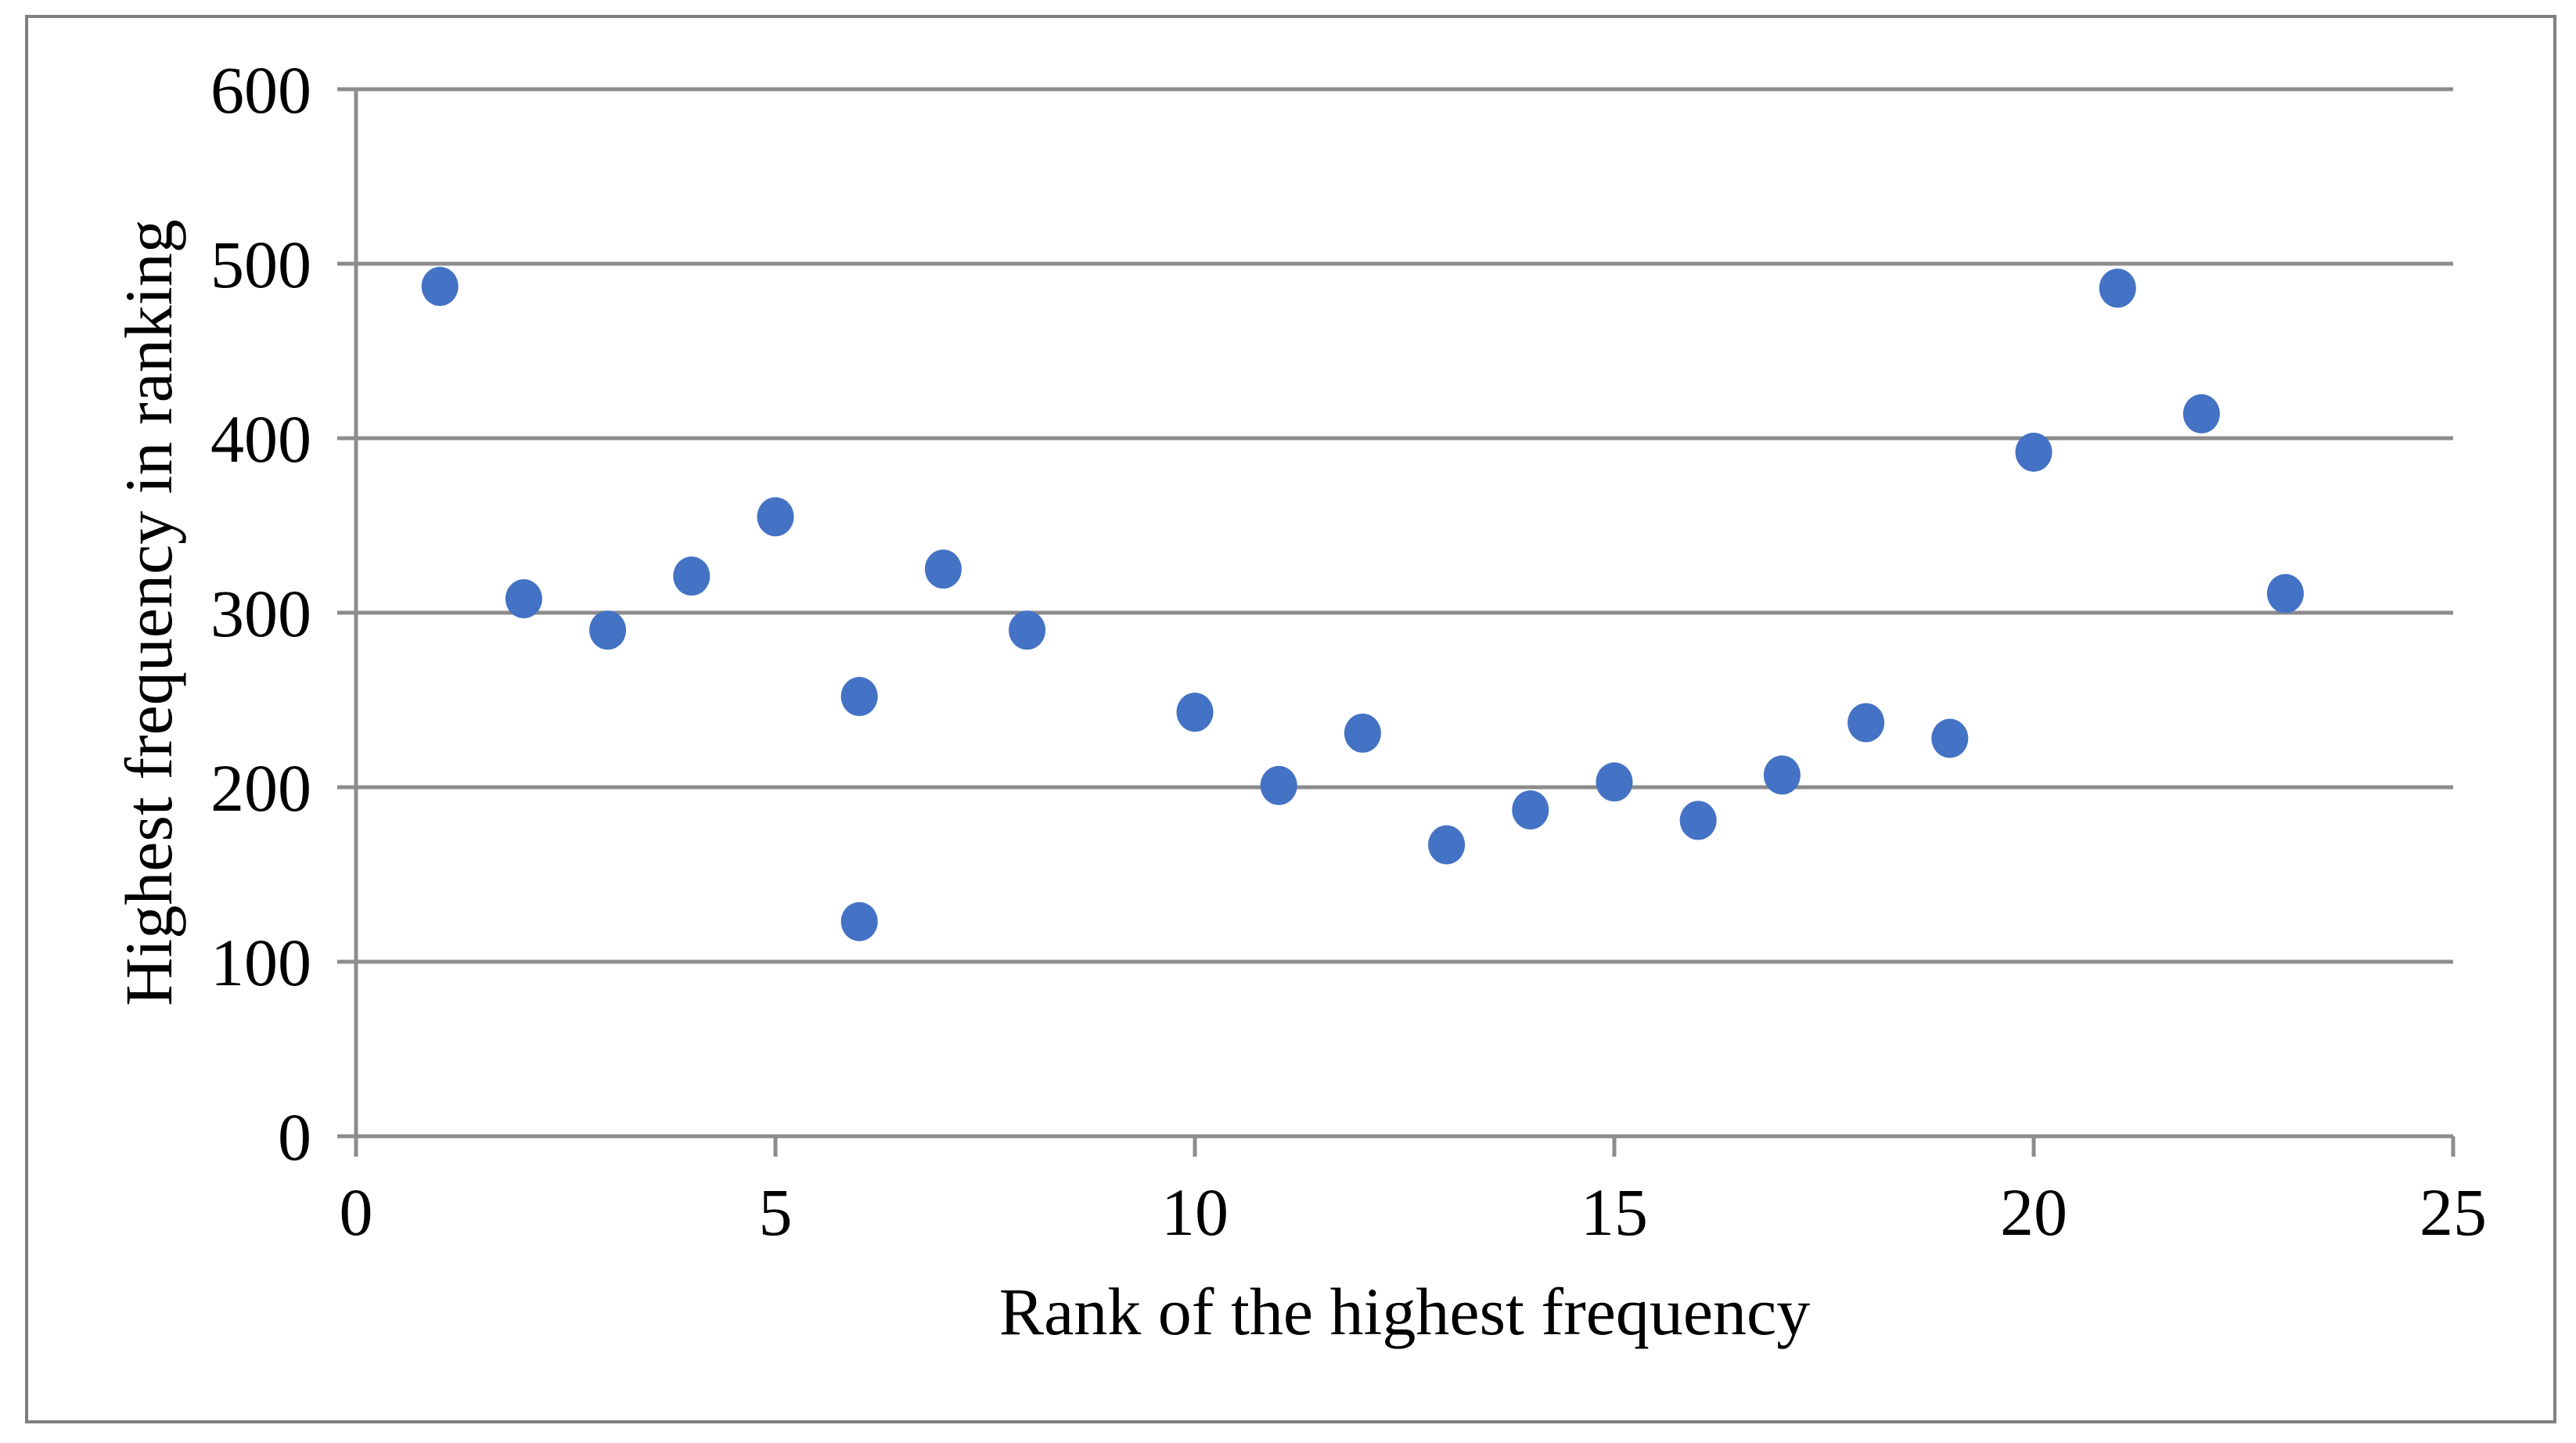  Describe the element at coordinates (261, 264) in the screenshot. I see `y-tick-label: 500` at that location.